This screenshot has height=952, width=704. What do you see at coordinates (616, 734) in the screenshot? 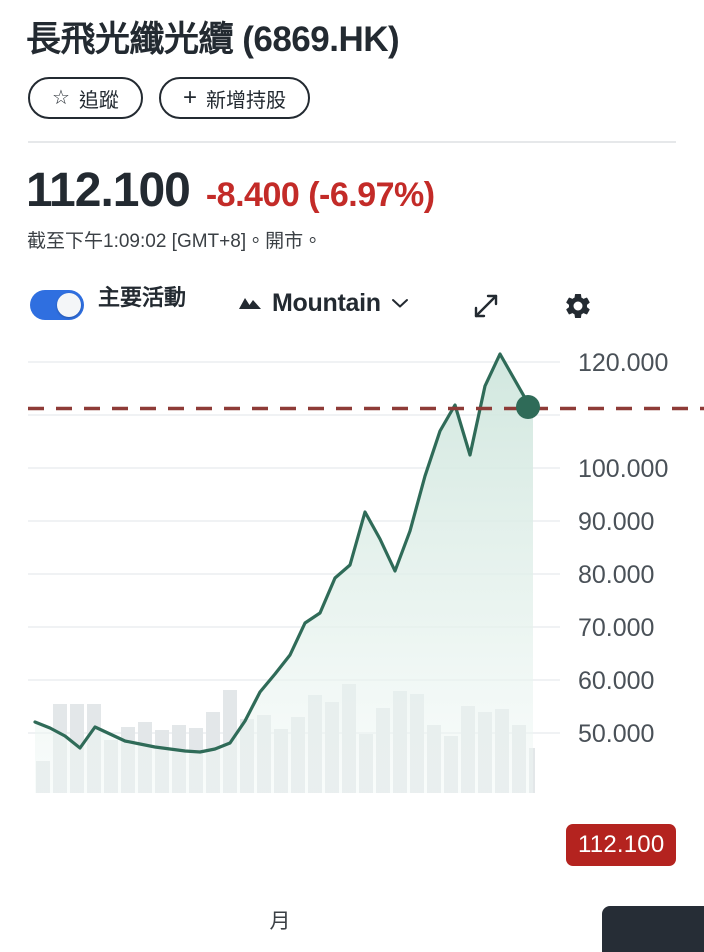
I see `y-tick-50: 50.000` at bounding box center [616, 734].